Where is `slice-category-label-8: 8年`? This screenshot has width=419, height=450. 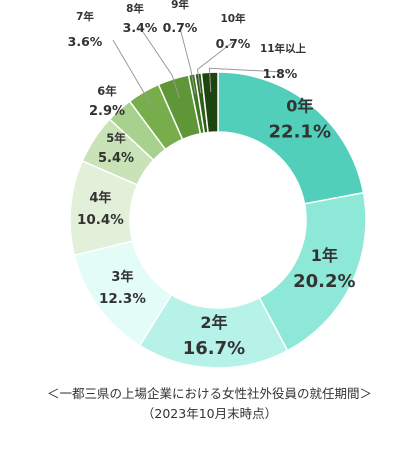 slice-category-label-8: 8年 is located at coordinates (135, 8).